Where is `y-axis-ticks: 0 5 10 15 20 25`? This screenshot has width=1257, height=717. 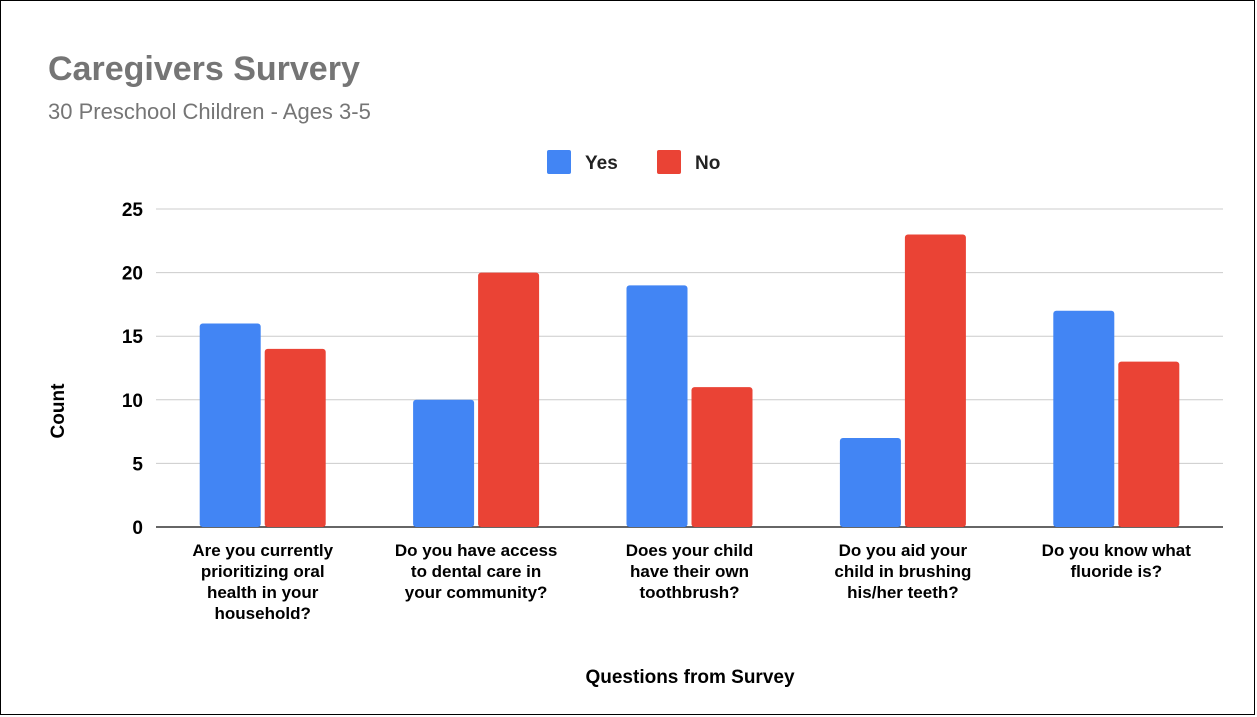
y-axis-ticks: 0 5 10 15 20 25 is located at coordinates (133, 369).